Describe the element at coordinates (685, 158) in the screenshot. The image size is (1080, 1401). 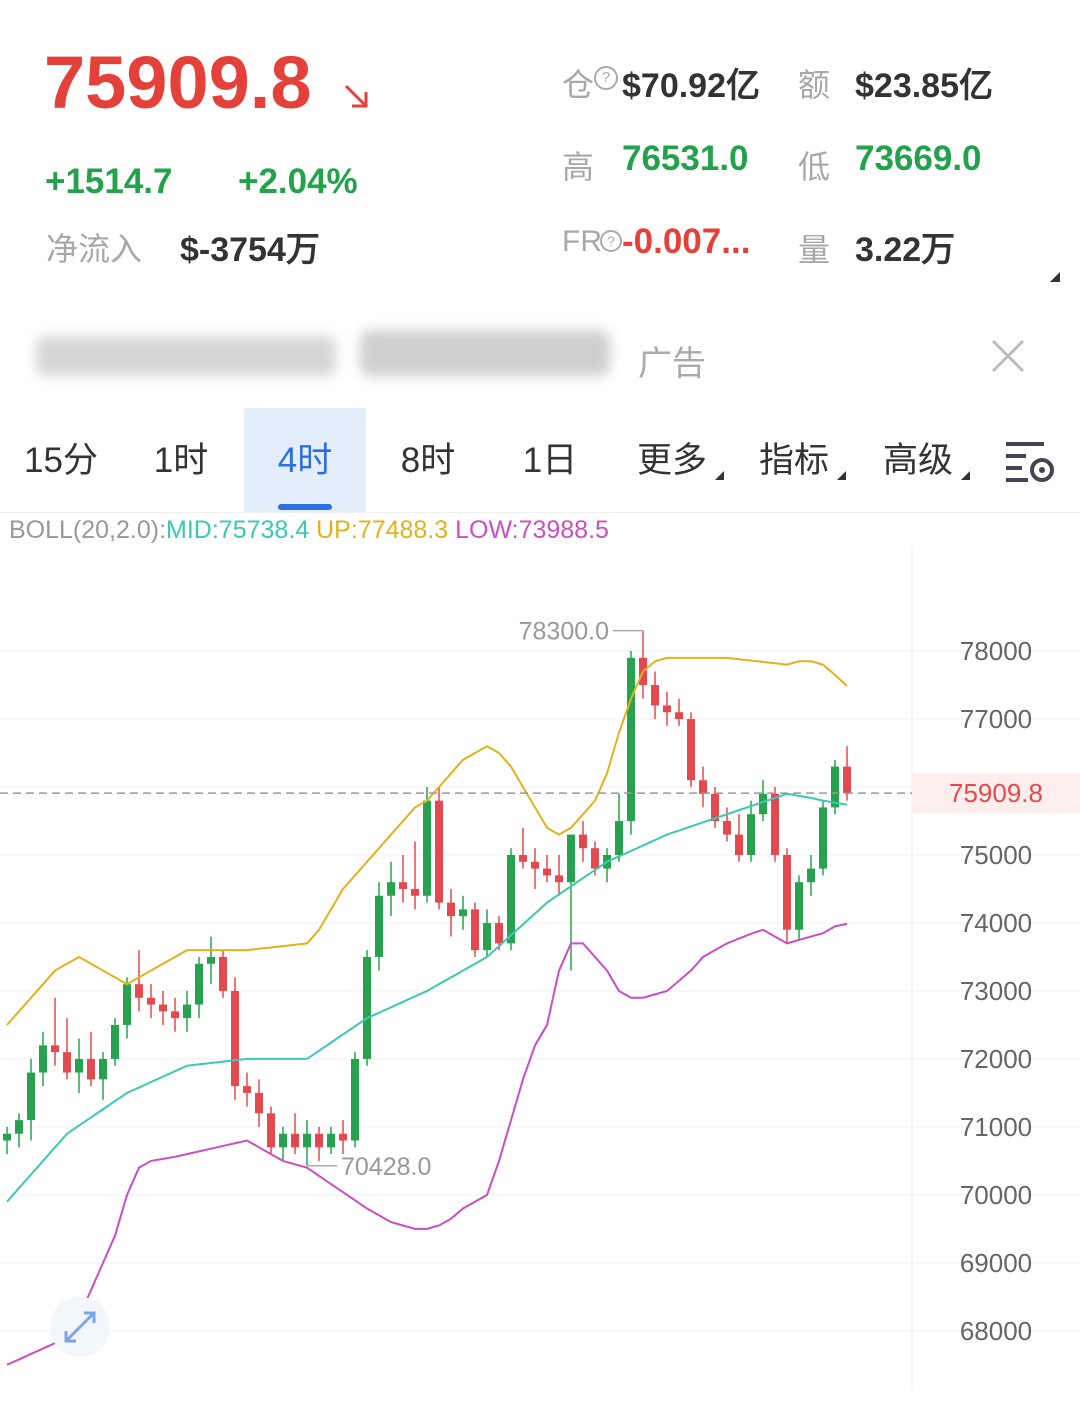
I see `stat-value: 76531.0` at that location.